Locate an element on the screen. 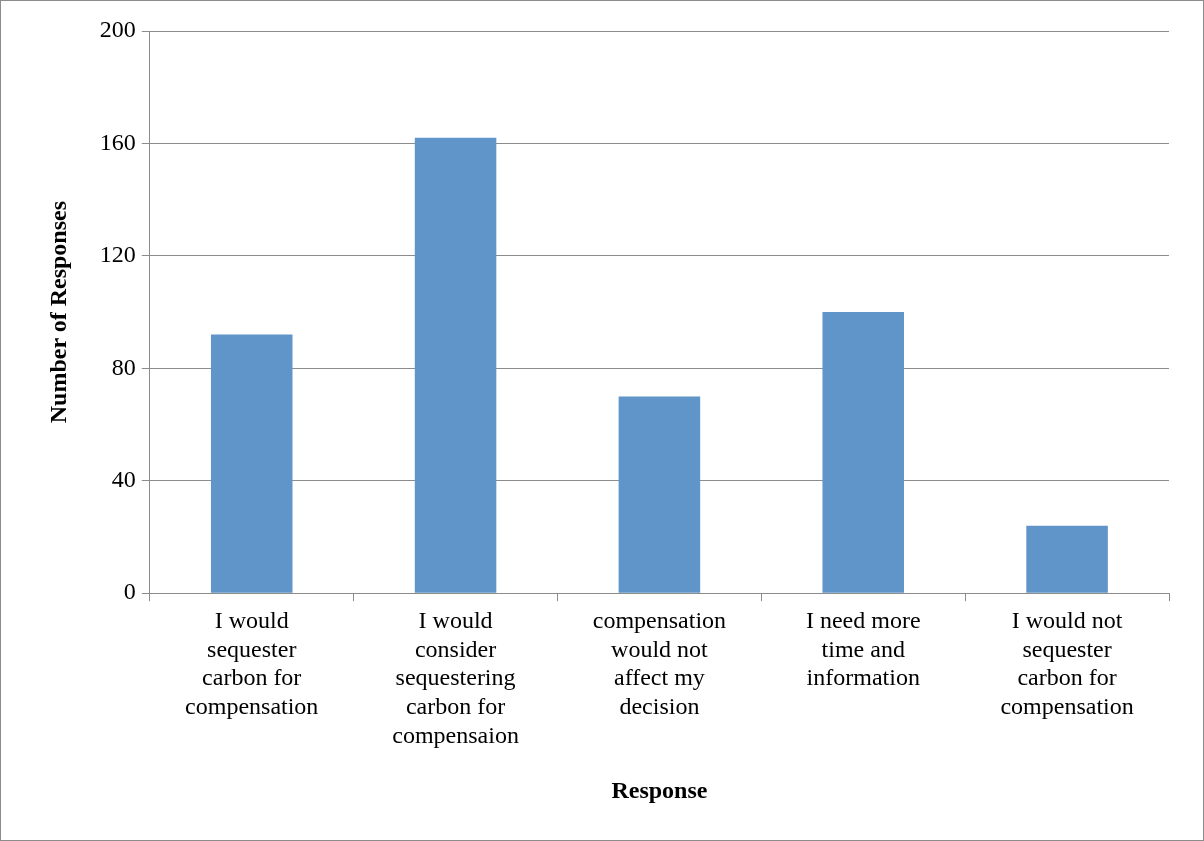 This screenshot has height=841, width=1204. y-tick-label: 40 is located at coordinates (123, 479).